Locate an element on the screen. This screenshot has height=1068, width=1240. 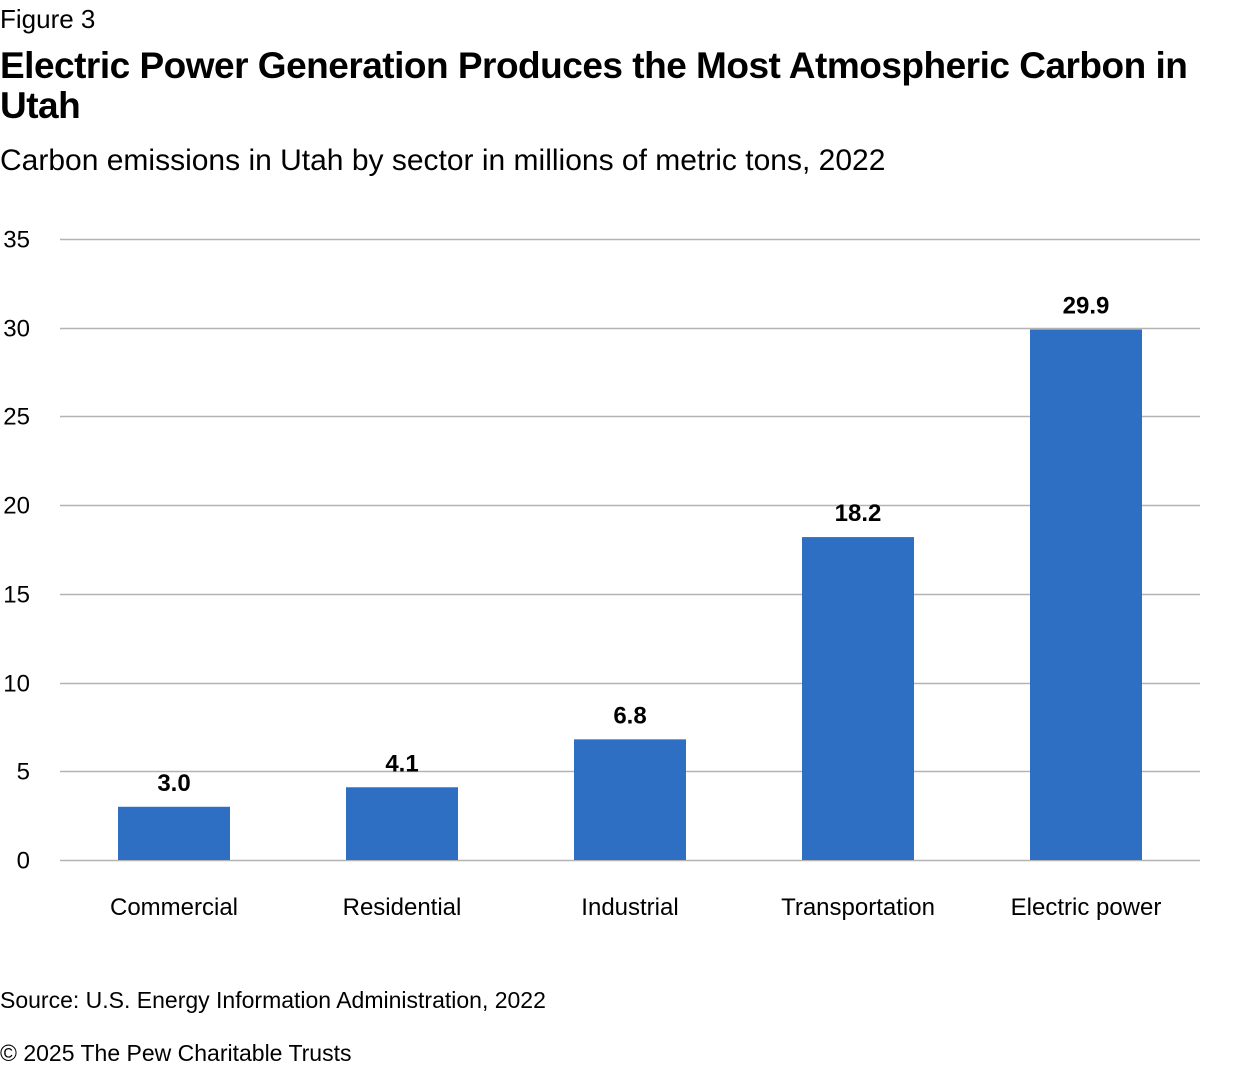
y-tick-label: 20 is located at coordinates (16, 506).